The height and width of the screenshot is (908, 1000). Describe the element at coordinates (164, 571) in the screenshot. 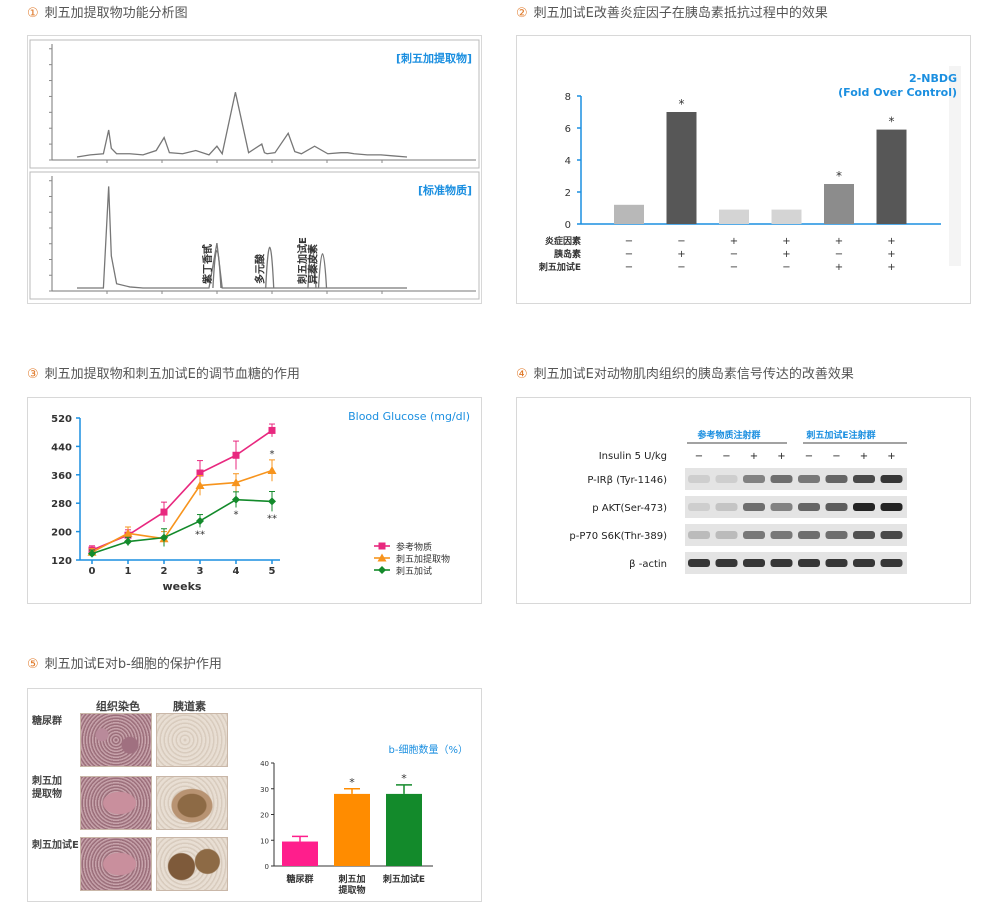

I see `glucose-x-tick-label: 2` at that location.